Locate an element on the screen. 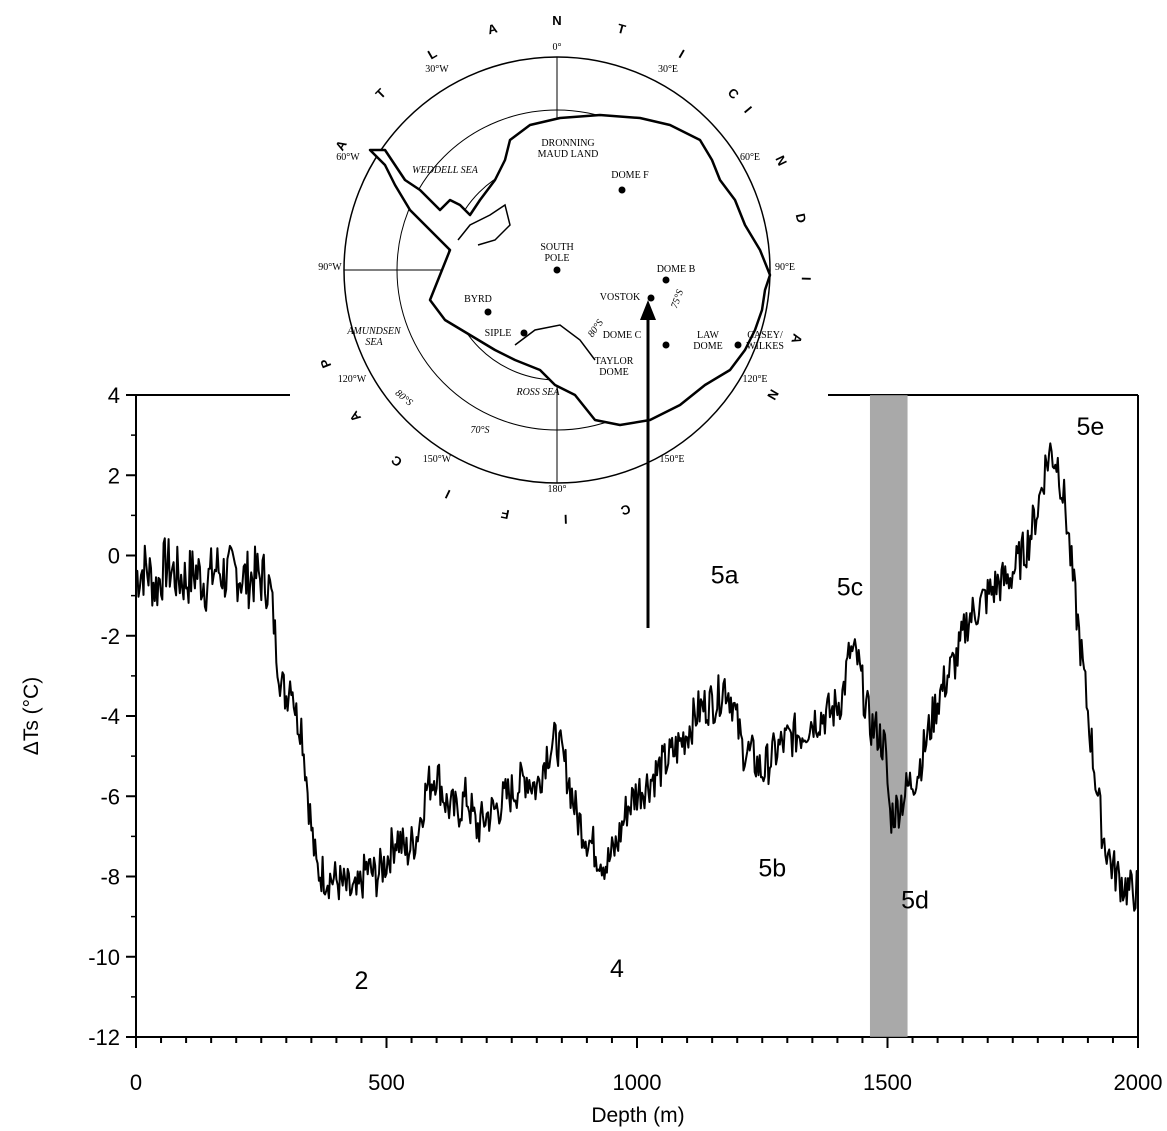  ocean-letter-atlantic: L is located at coordinates (432, 53).